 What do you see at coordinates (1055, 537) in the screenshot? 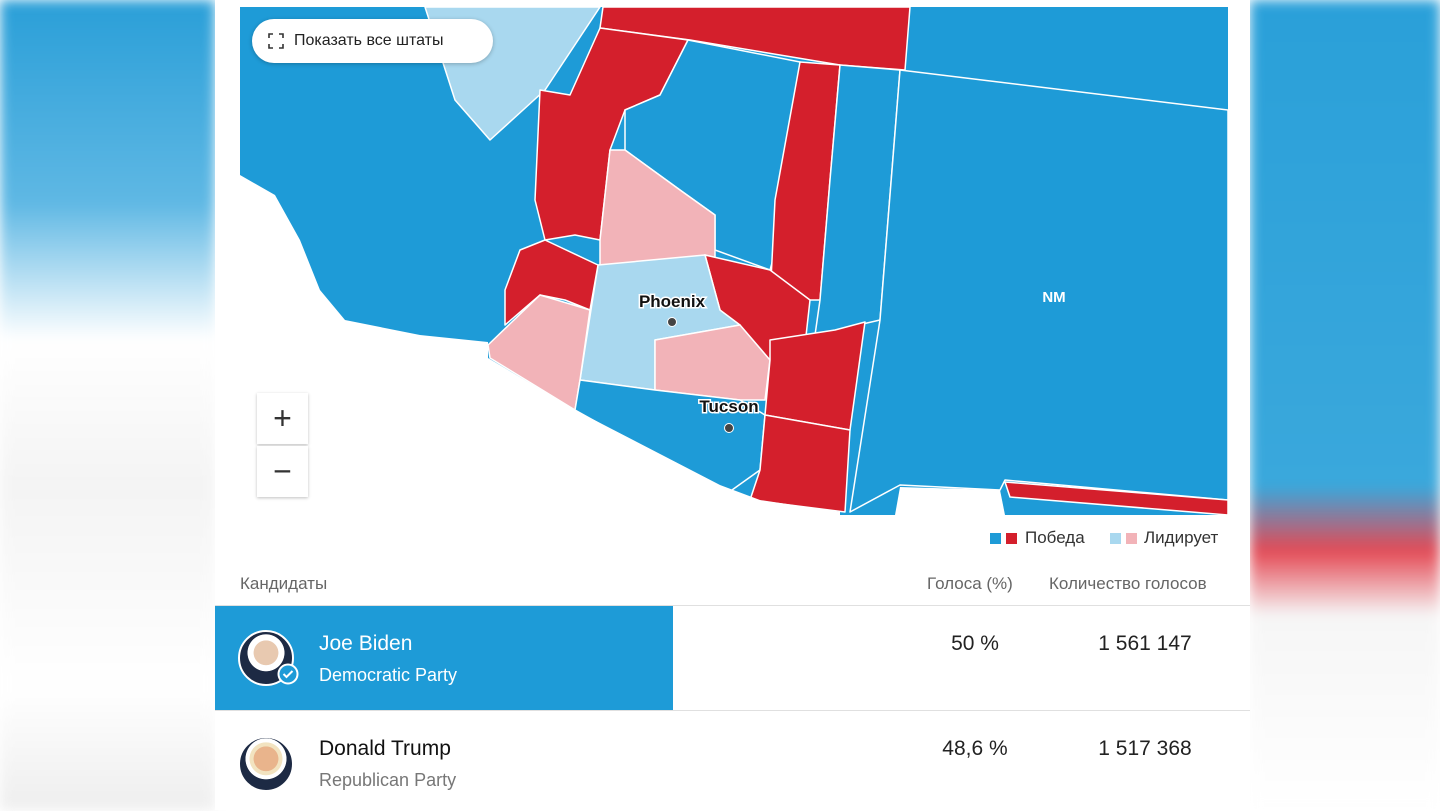
I see `legend-label: Победа` at bounding box center [1055, 537].